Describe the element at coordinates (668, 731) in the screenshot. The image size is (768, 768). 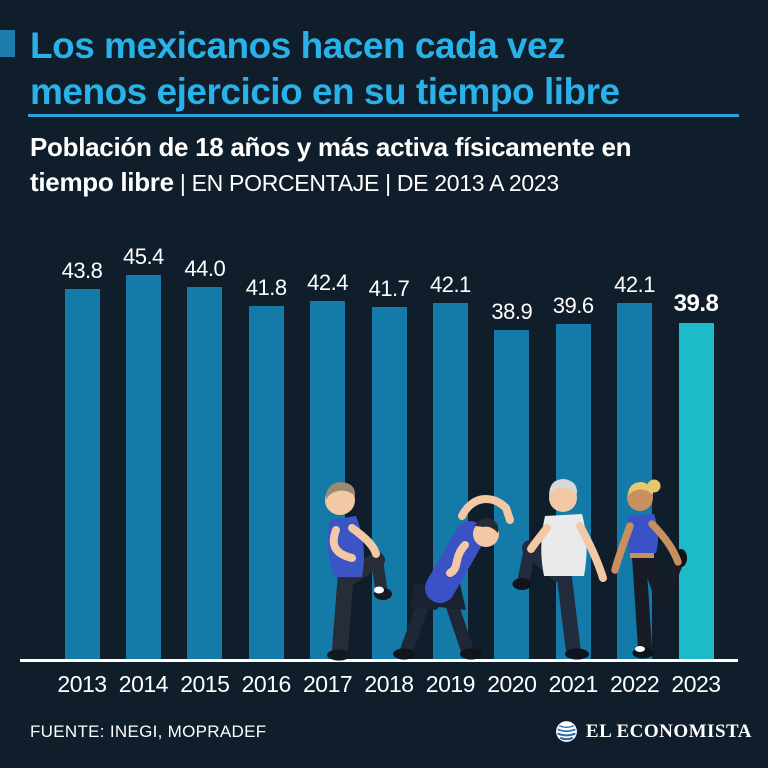
I see `brand-wordmark: EL ECONOMISTA` at that location.